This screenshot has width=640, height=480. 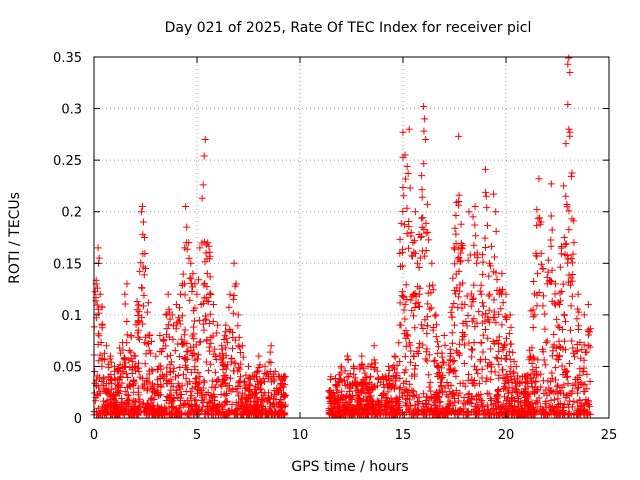 What do you see at coordinates (609, 435) in the screenshot?
I see `x-tick-label: 25` at bounding box center [609, 435].